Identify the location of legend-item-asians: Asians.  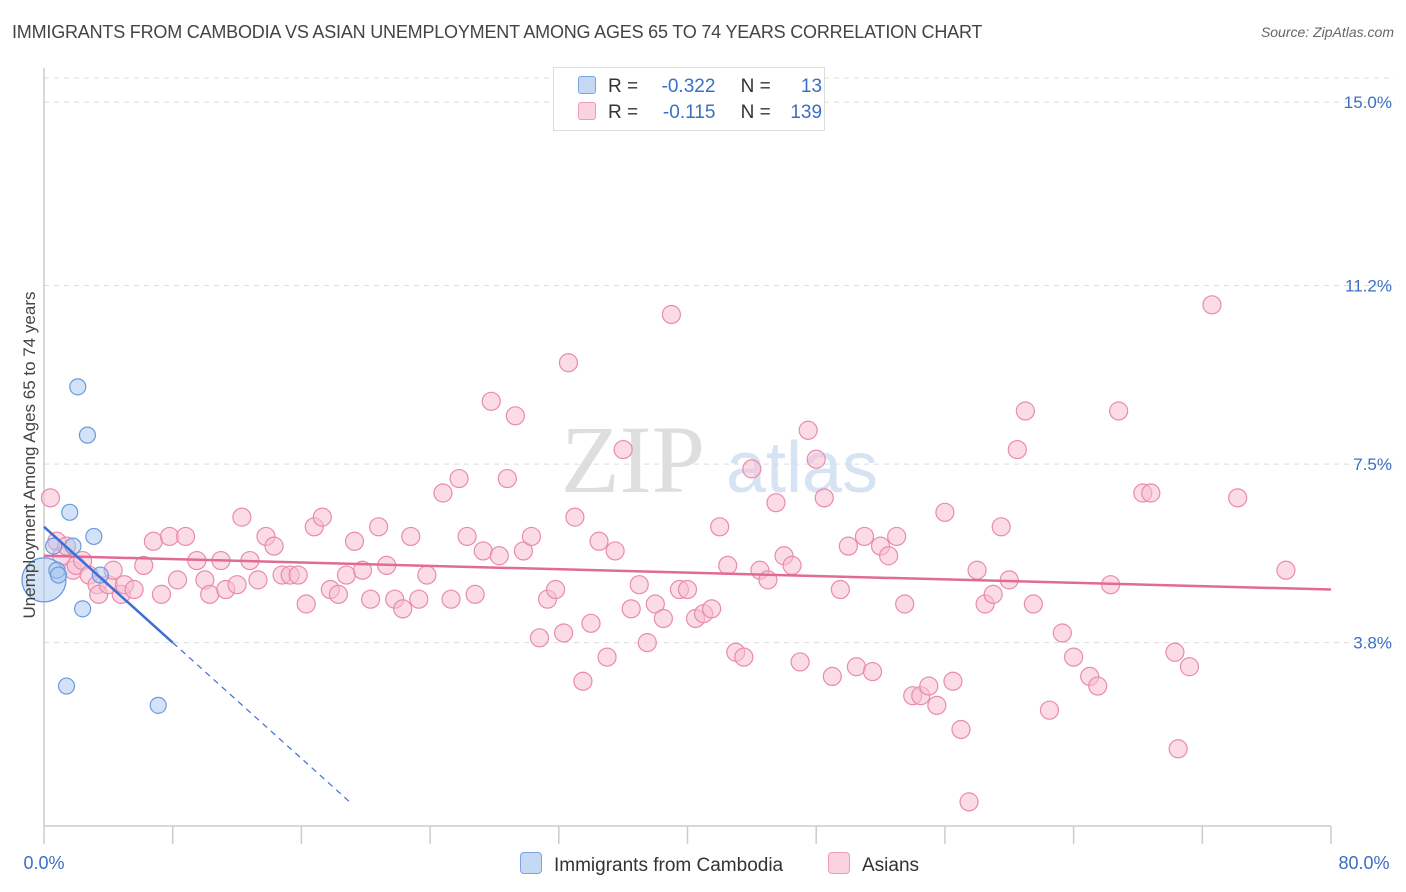
(873, 864).